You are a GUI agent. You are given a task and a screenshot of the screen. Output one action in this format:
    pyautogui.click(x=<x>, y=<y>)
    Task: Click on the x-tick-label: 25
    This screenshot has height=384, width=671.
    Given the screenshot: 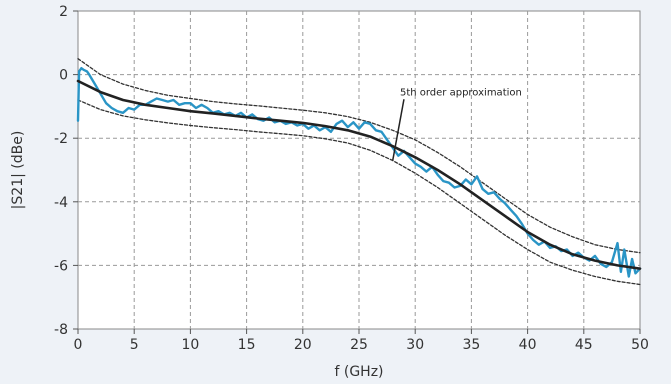 What is the action you would take?
    pyautogui.click(x=359, y=345)
    